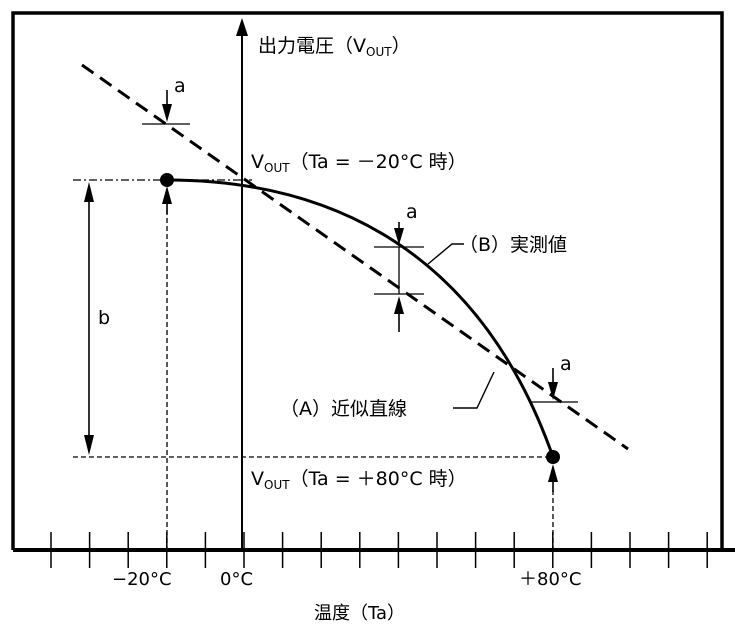  Describe the element at coordinates (359, 163) in the screenshot. I see `vout-label-m20: VOUT（Ta = －20°C 時）` at that location.